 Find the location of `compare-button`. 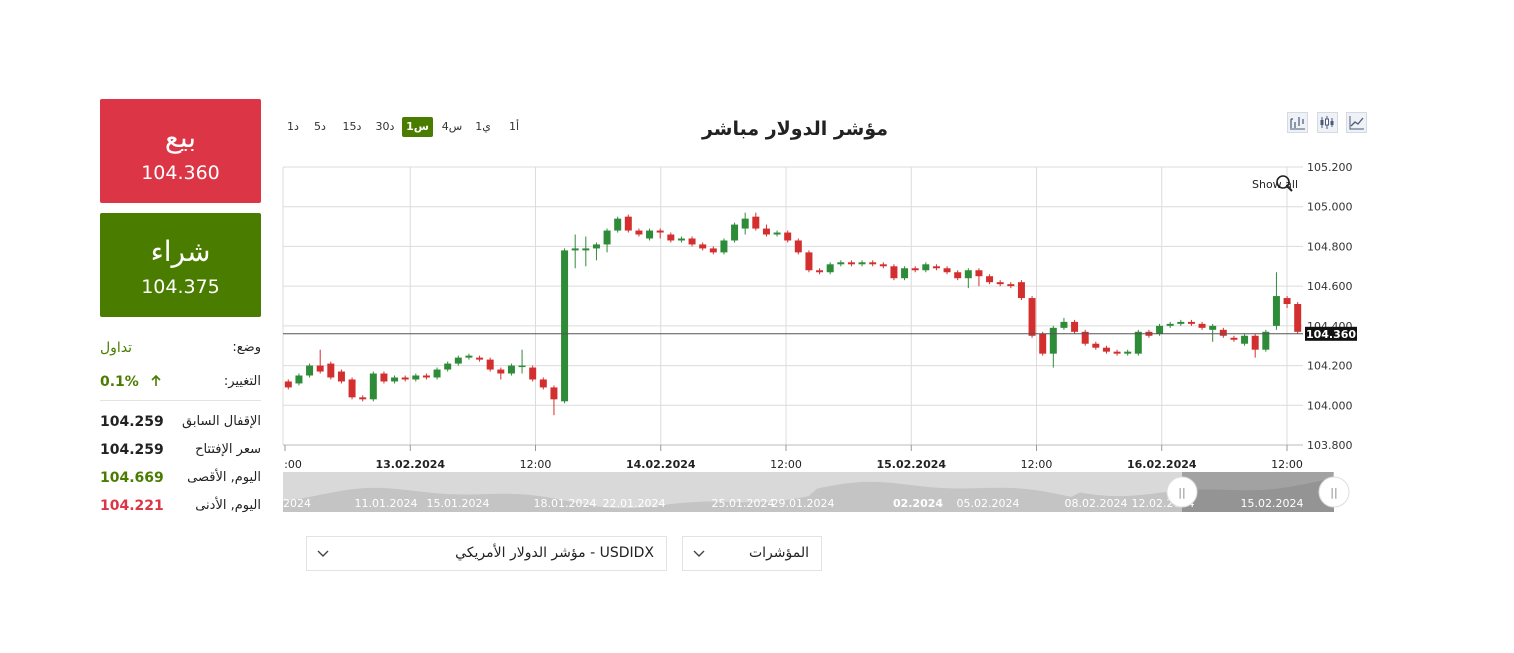

compare-button is located at coordinates (1297, 122).